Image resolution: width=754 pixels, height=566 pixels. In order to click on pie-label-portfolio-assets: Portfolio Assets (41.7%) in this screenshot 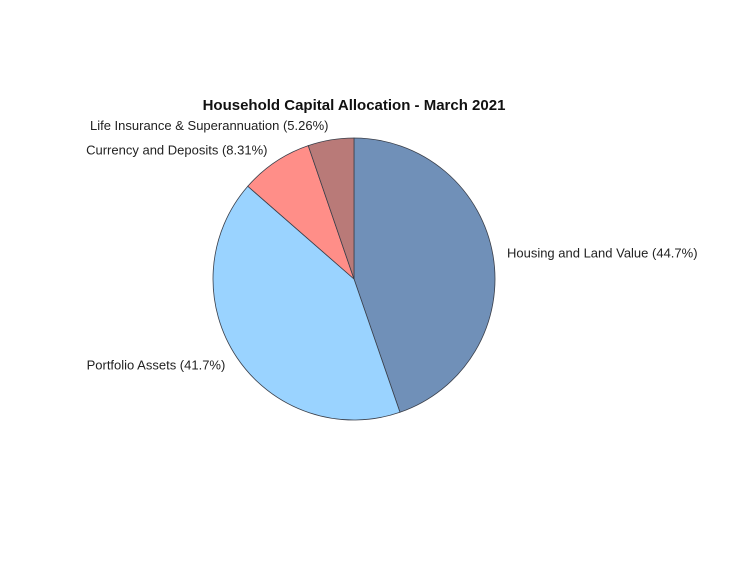, I will do `click(156, 365)`.